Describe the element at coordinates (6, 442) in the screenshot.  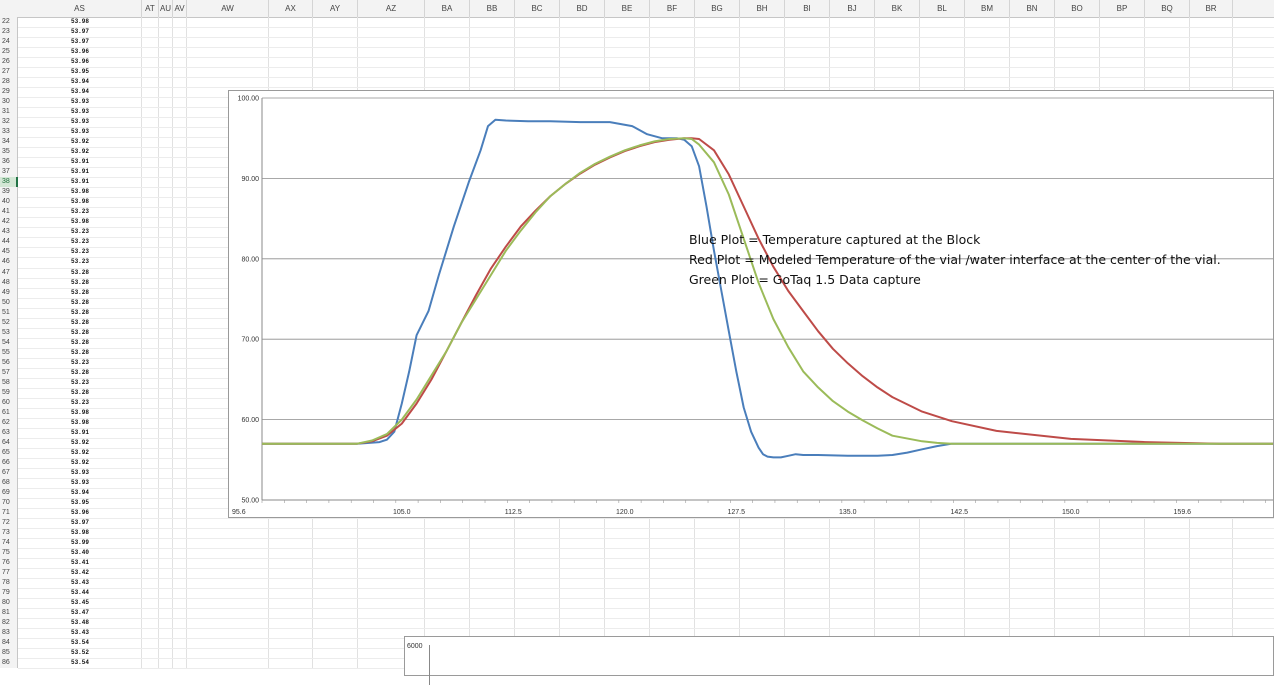
I see `row-header-64: 64` at that location.